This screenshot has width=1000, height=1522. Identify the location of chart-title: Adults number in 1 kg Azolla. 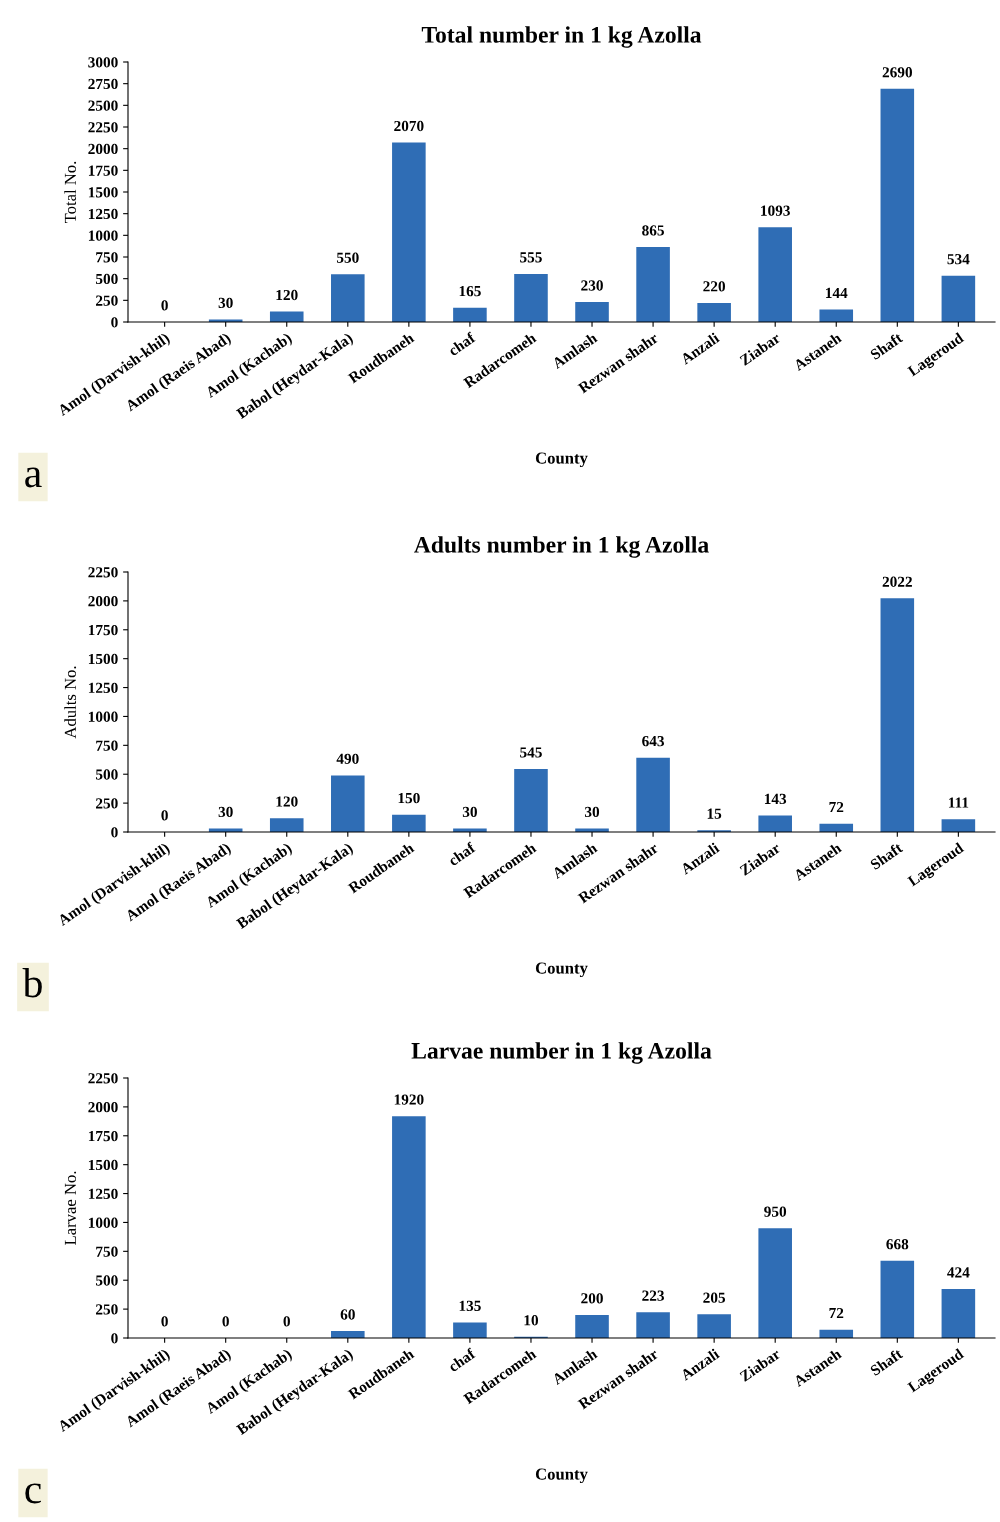
(561, 547).